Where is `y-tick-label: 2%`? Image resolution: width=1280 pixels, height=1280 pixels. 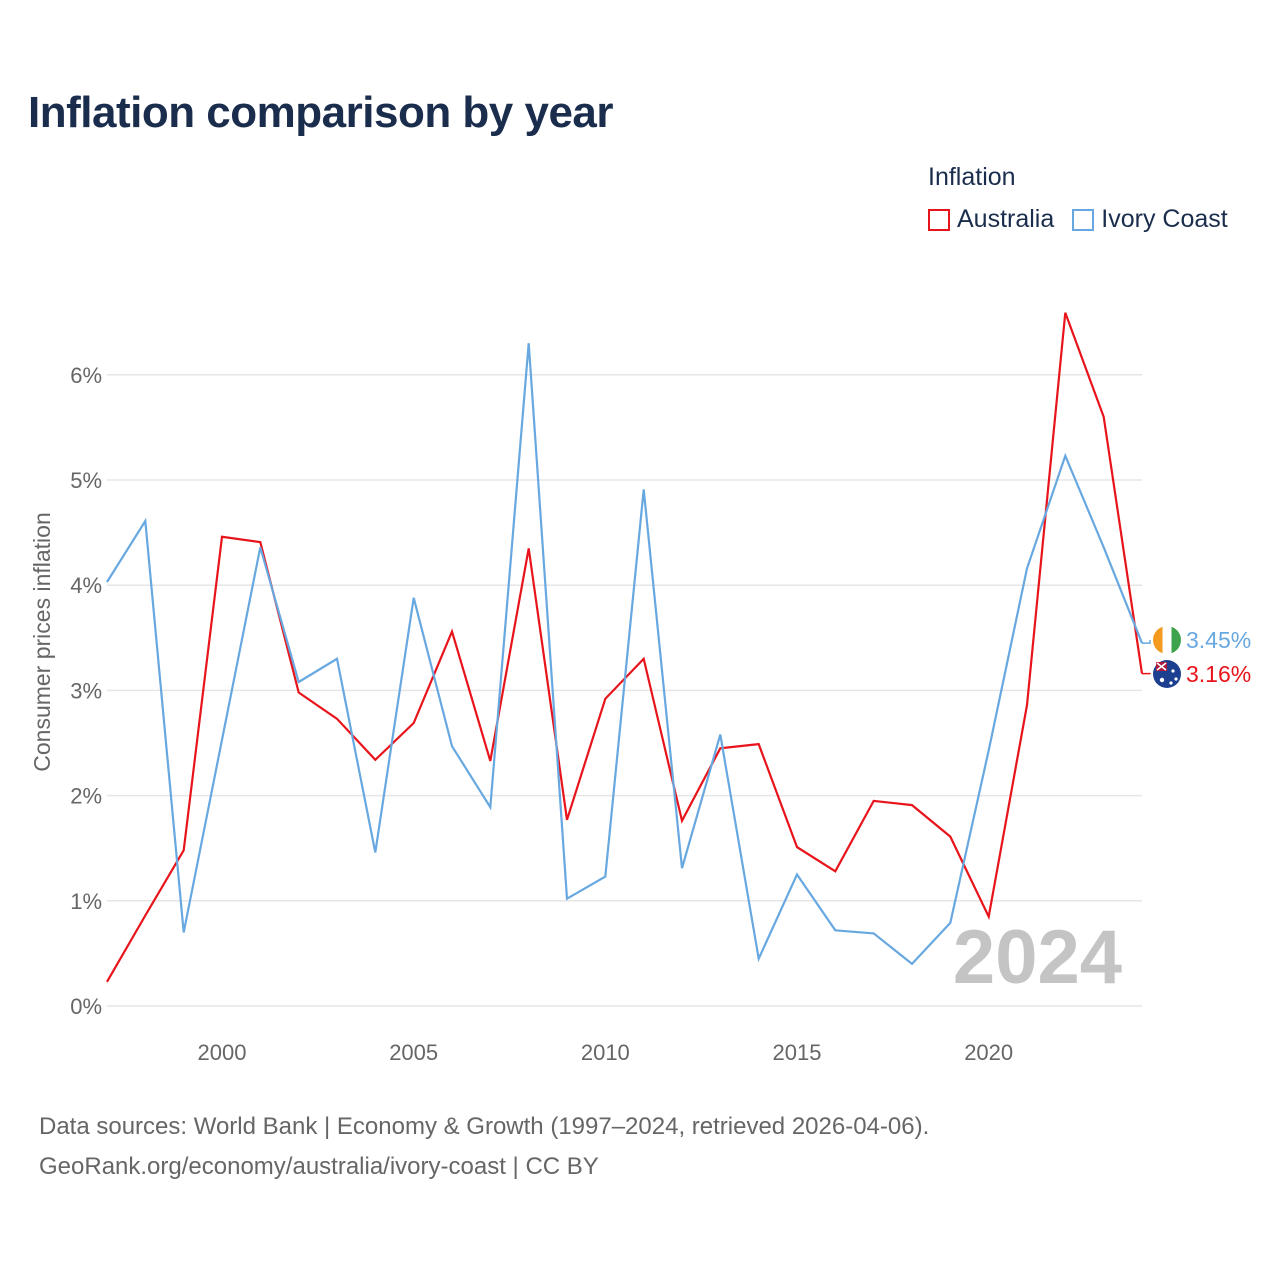 y-tick-label: 2% is located at coordinates (86, 796).